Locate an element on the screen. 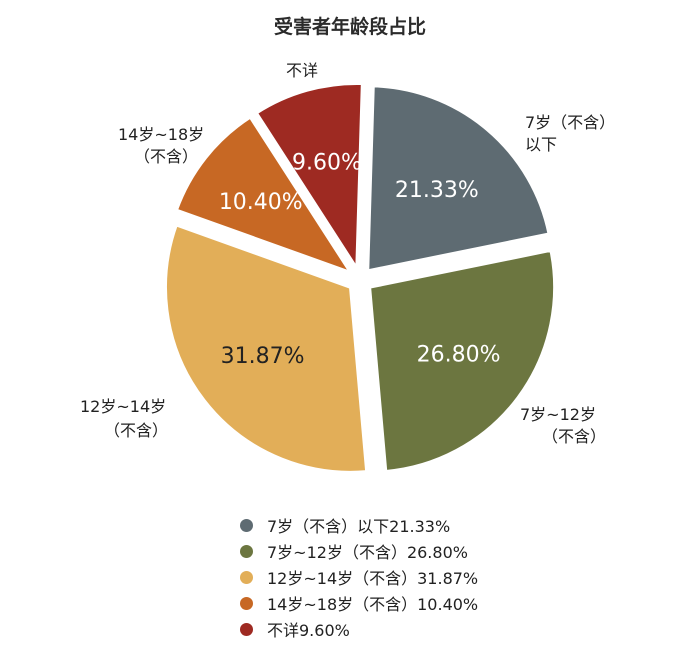 Image resolution: width=700 pixels, height=648 pixels. slice-value-label: 9.60% is located at coordinates (327, 163).